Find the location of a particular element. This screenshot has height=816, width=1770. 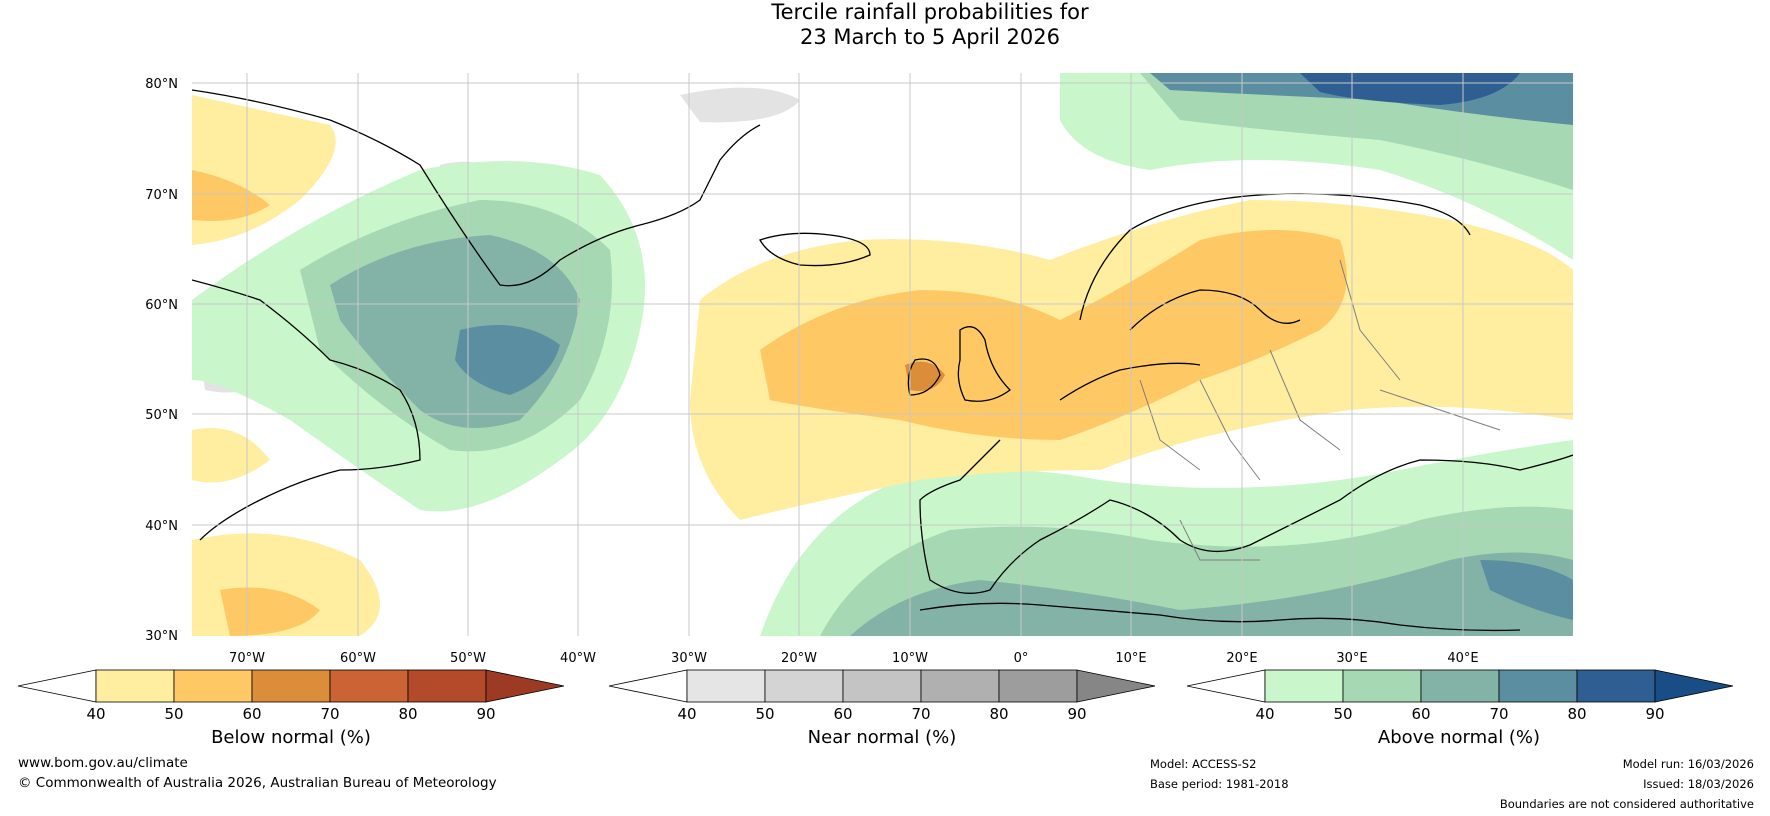

title-line-2: 23 March to 5 April 2026 is located at coordinates (930, 37).